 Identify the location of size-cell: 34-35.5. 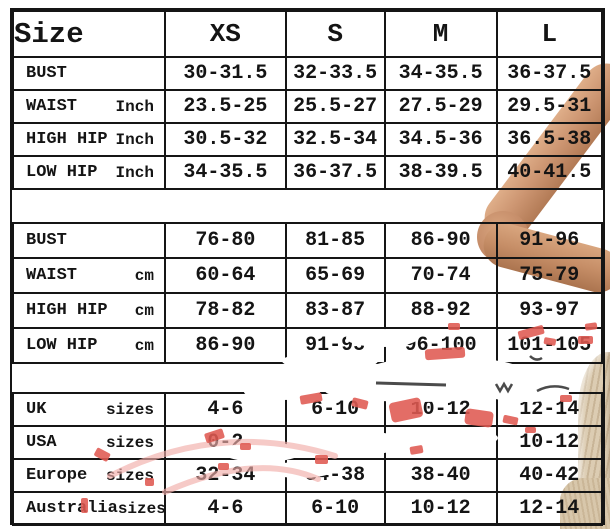
(440, 73).